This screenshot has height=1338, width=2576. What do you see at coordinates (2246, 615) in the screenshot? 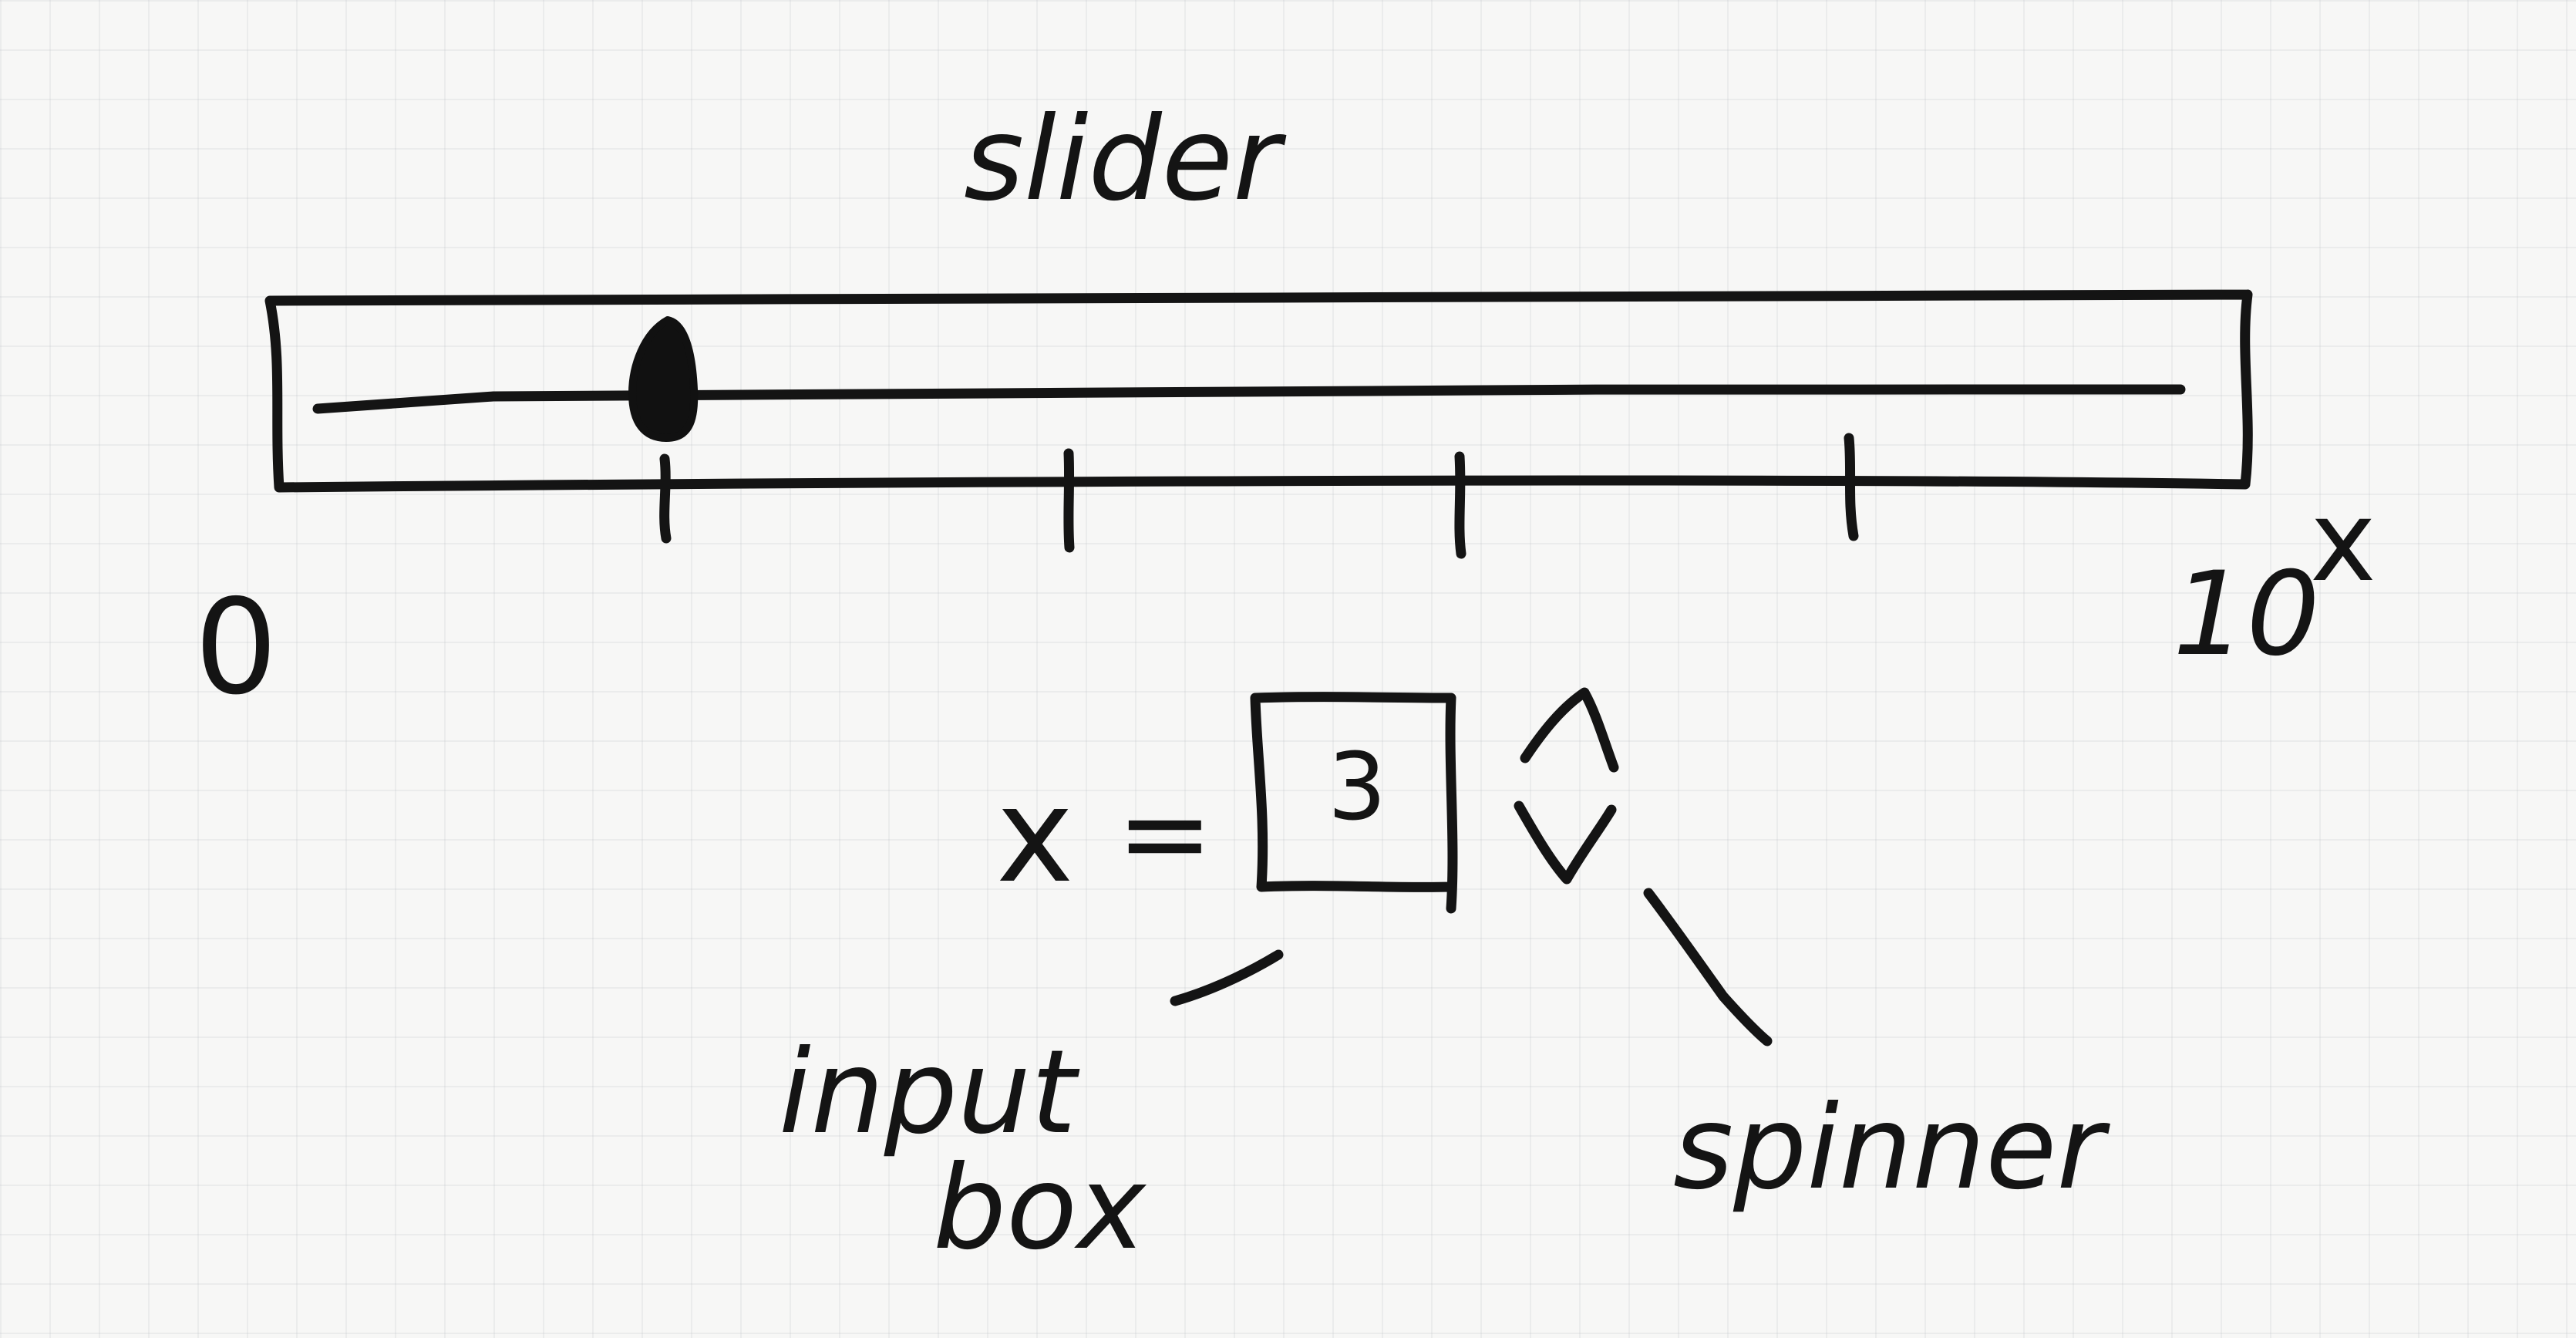
I see `slider-max-label: 10` at bounding box center [2246, 615].